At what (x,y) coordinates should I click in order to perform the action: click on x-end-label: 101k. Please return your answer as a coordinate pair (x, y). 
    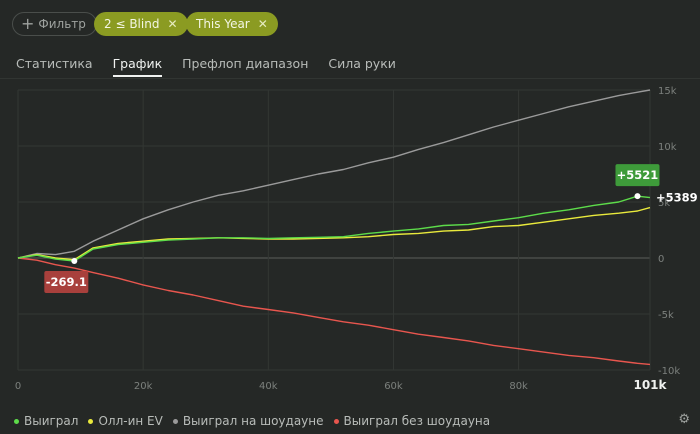
    Looking at the image, I should click on (650, 385).